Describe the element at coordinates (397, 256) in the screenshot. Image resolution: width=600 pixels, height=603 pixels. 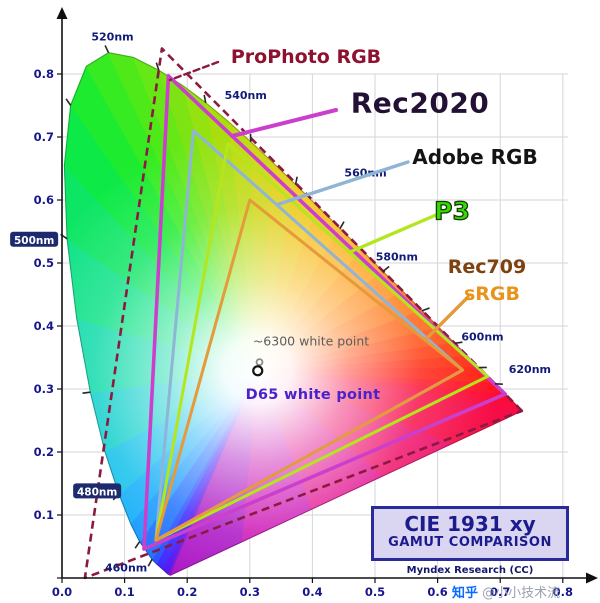
I see `wavelength-label-580: 580nm` at that location.